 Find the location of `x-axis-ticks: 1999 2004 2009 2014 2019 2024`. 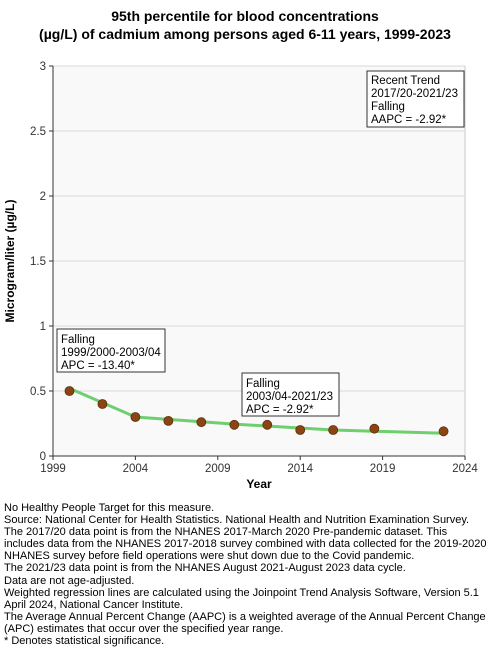

x-axis-ticks: 1999 2004 2009 2014 2019 2024 is located at coordinates (259, 465).